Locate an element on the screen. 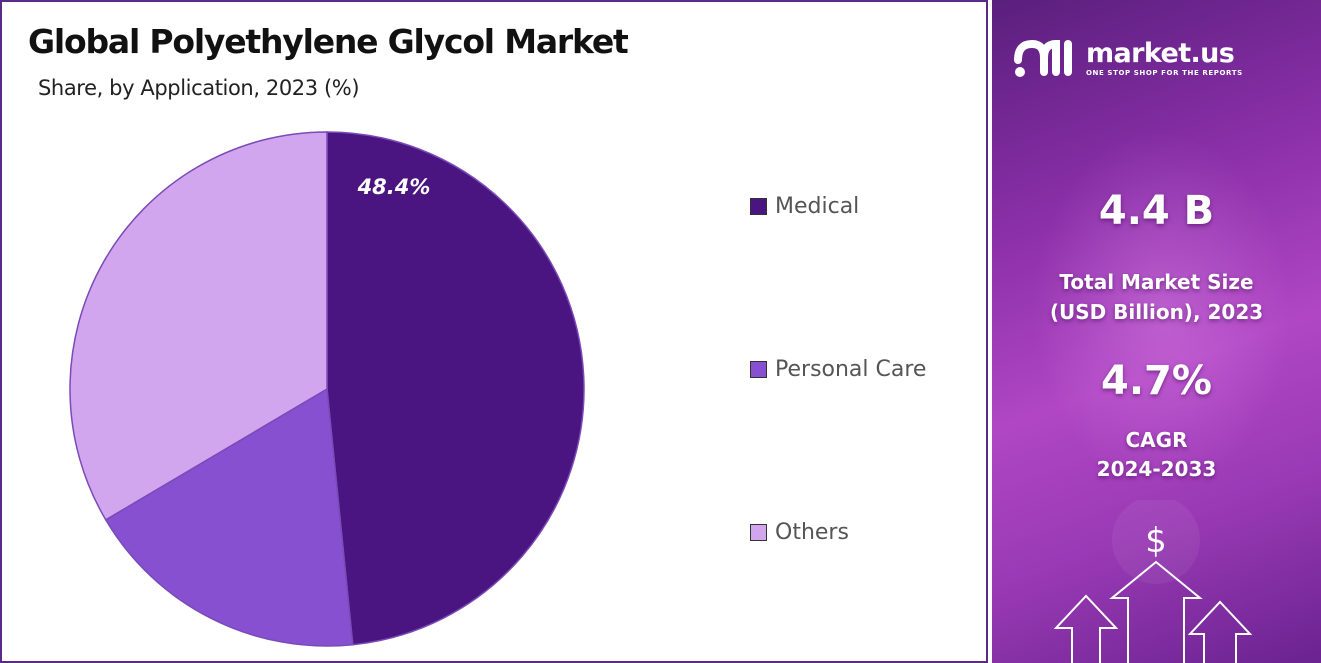  pie-slice-personal-care is located at coordinates (229, 517).